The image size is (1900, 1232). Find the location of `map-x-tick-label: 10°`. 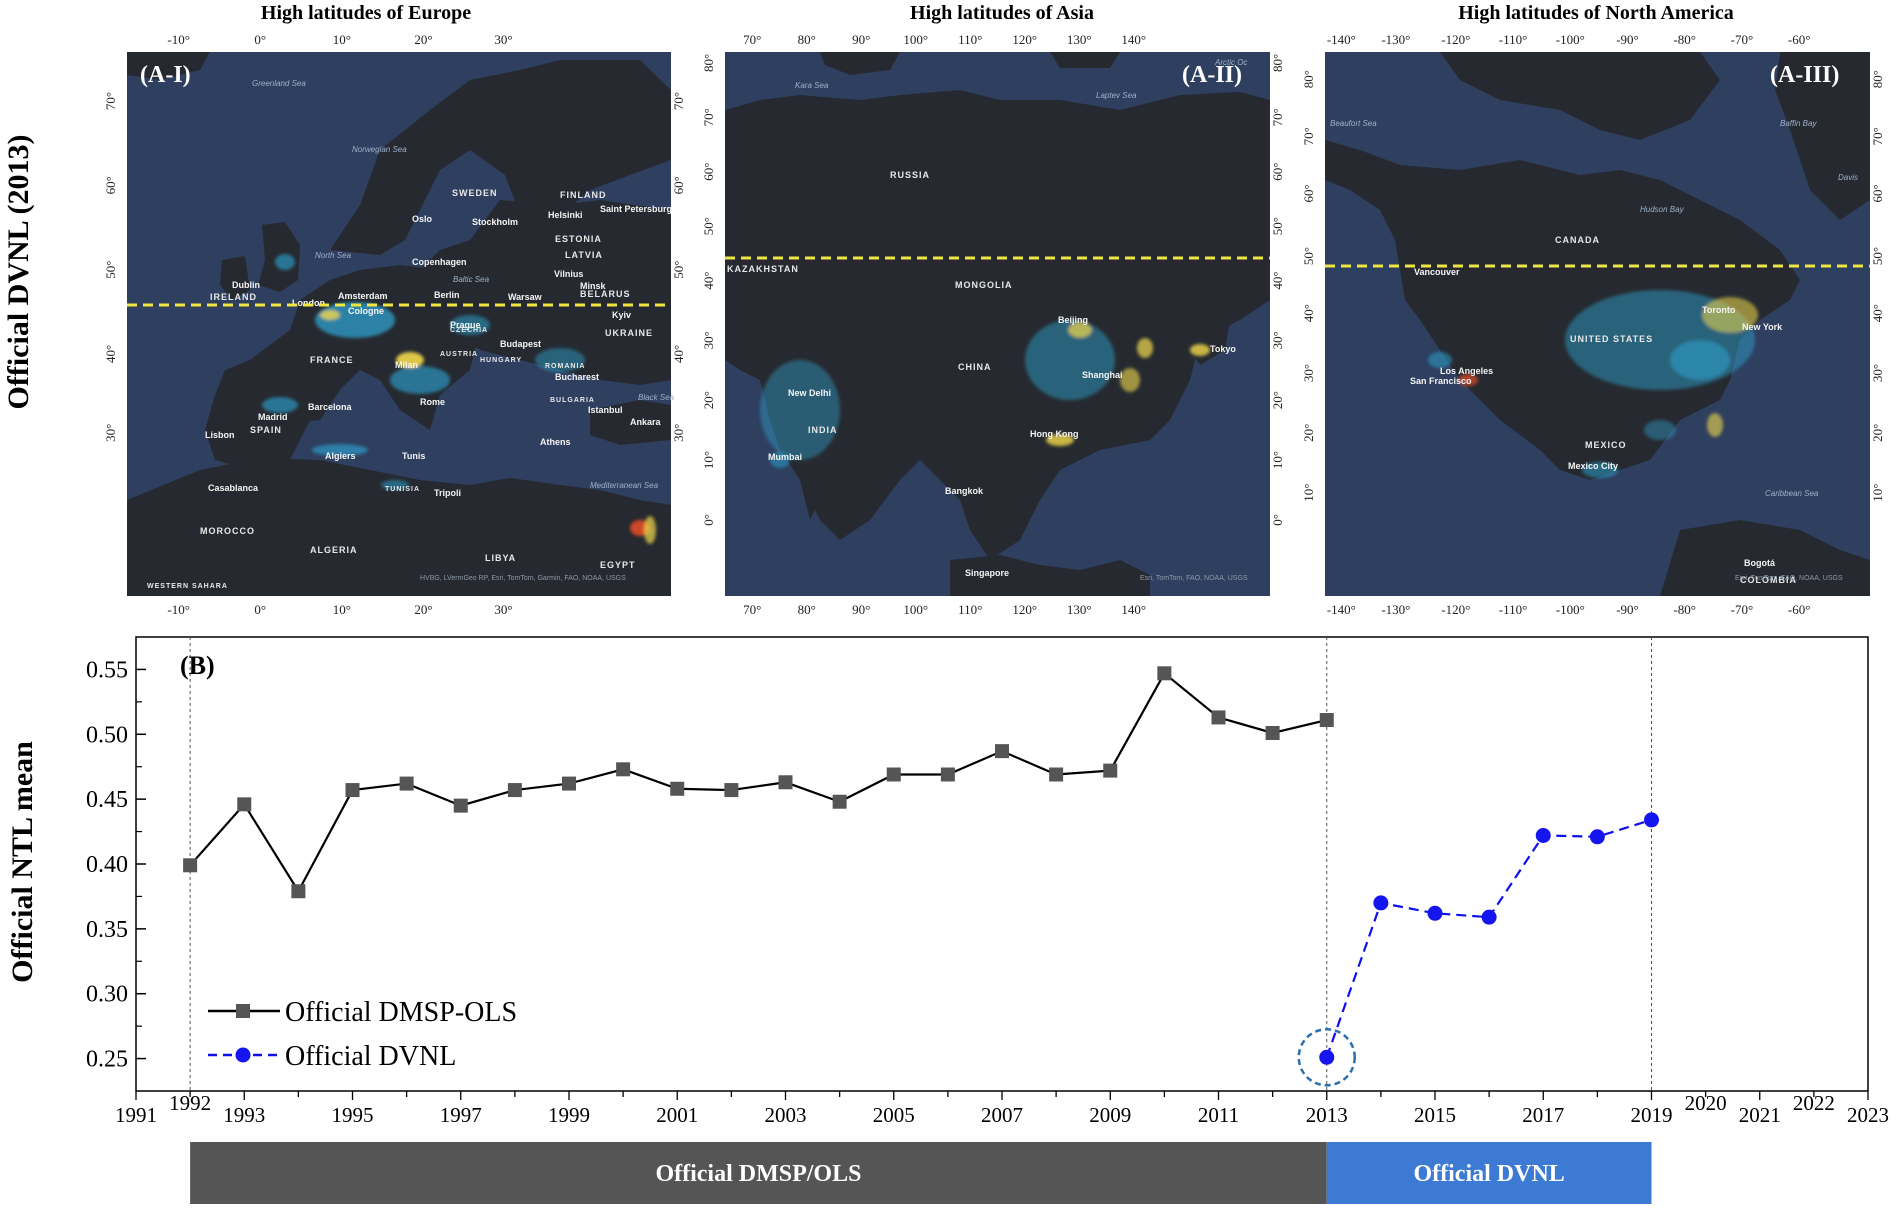

map-x-tick-label: 10° is located at coordinates (342, 39).